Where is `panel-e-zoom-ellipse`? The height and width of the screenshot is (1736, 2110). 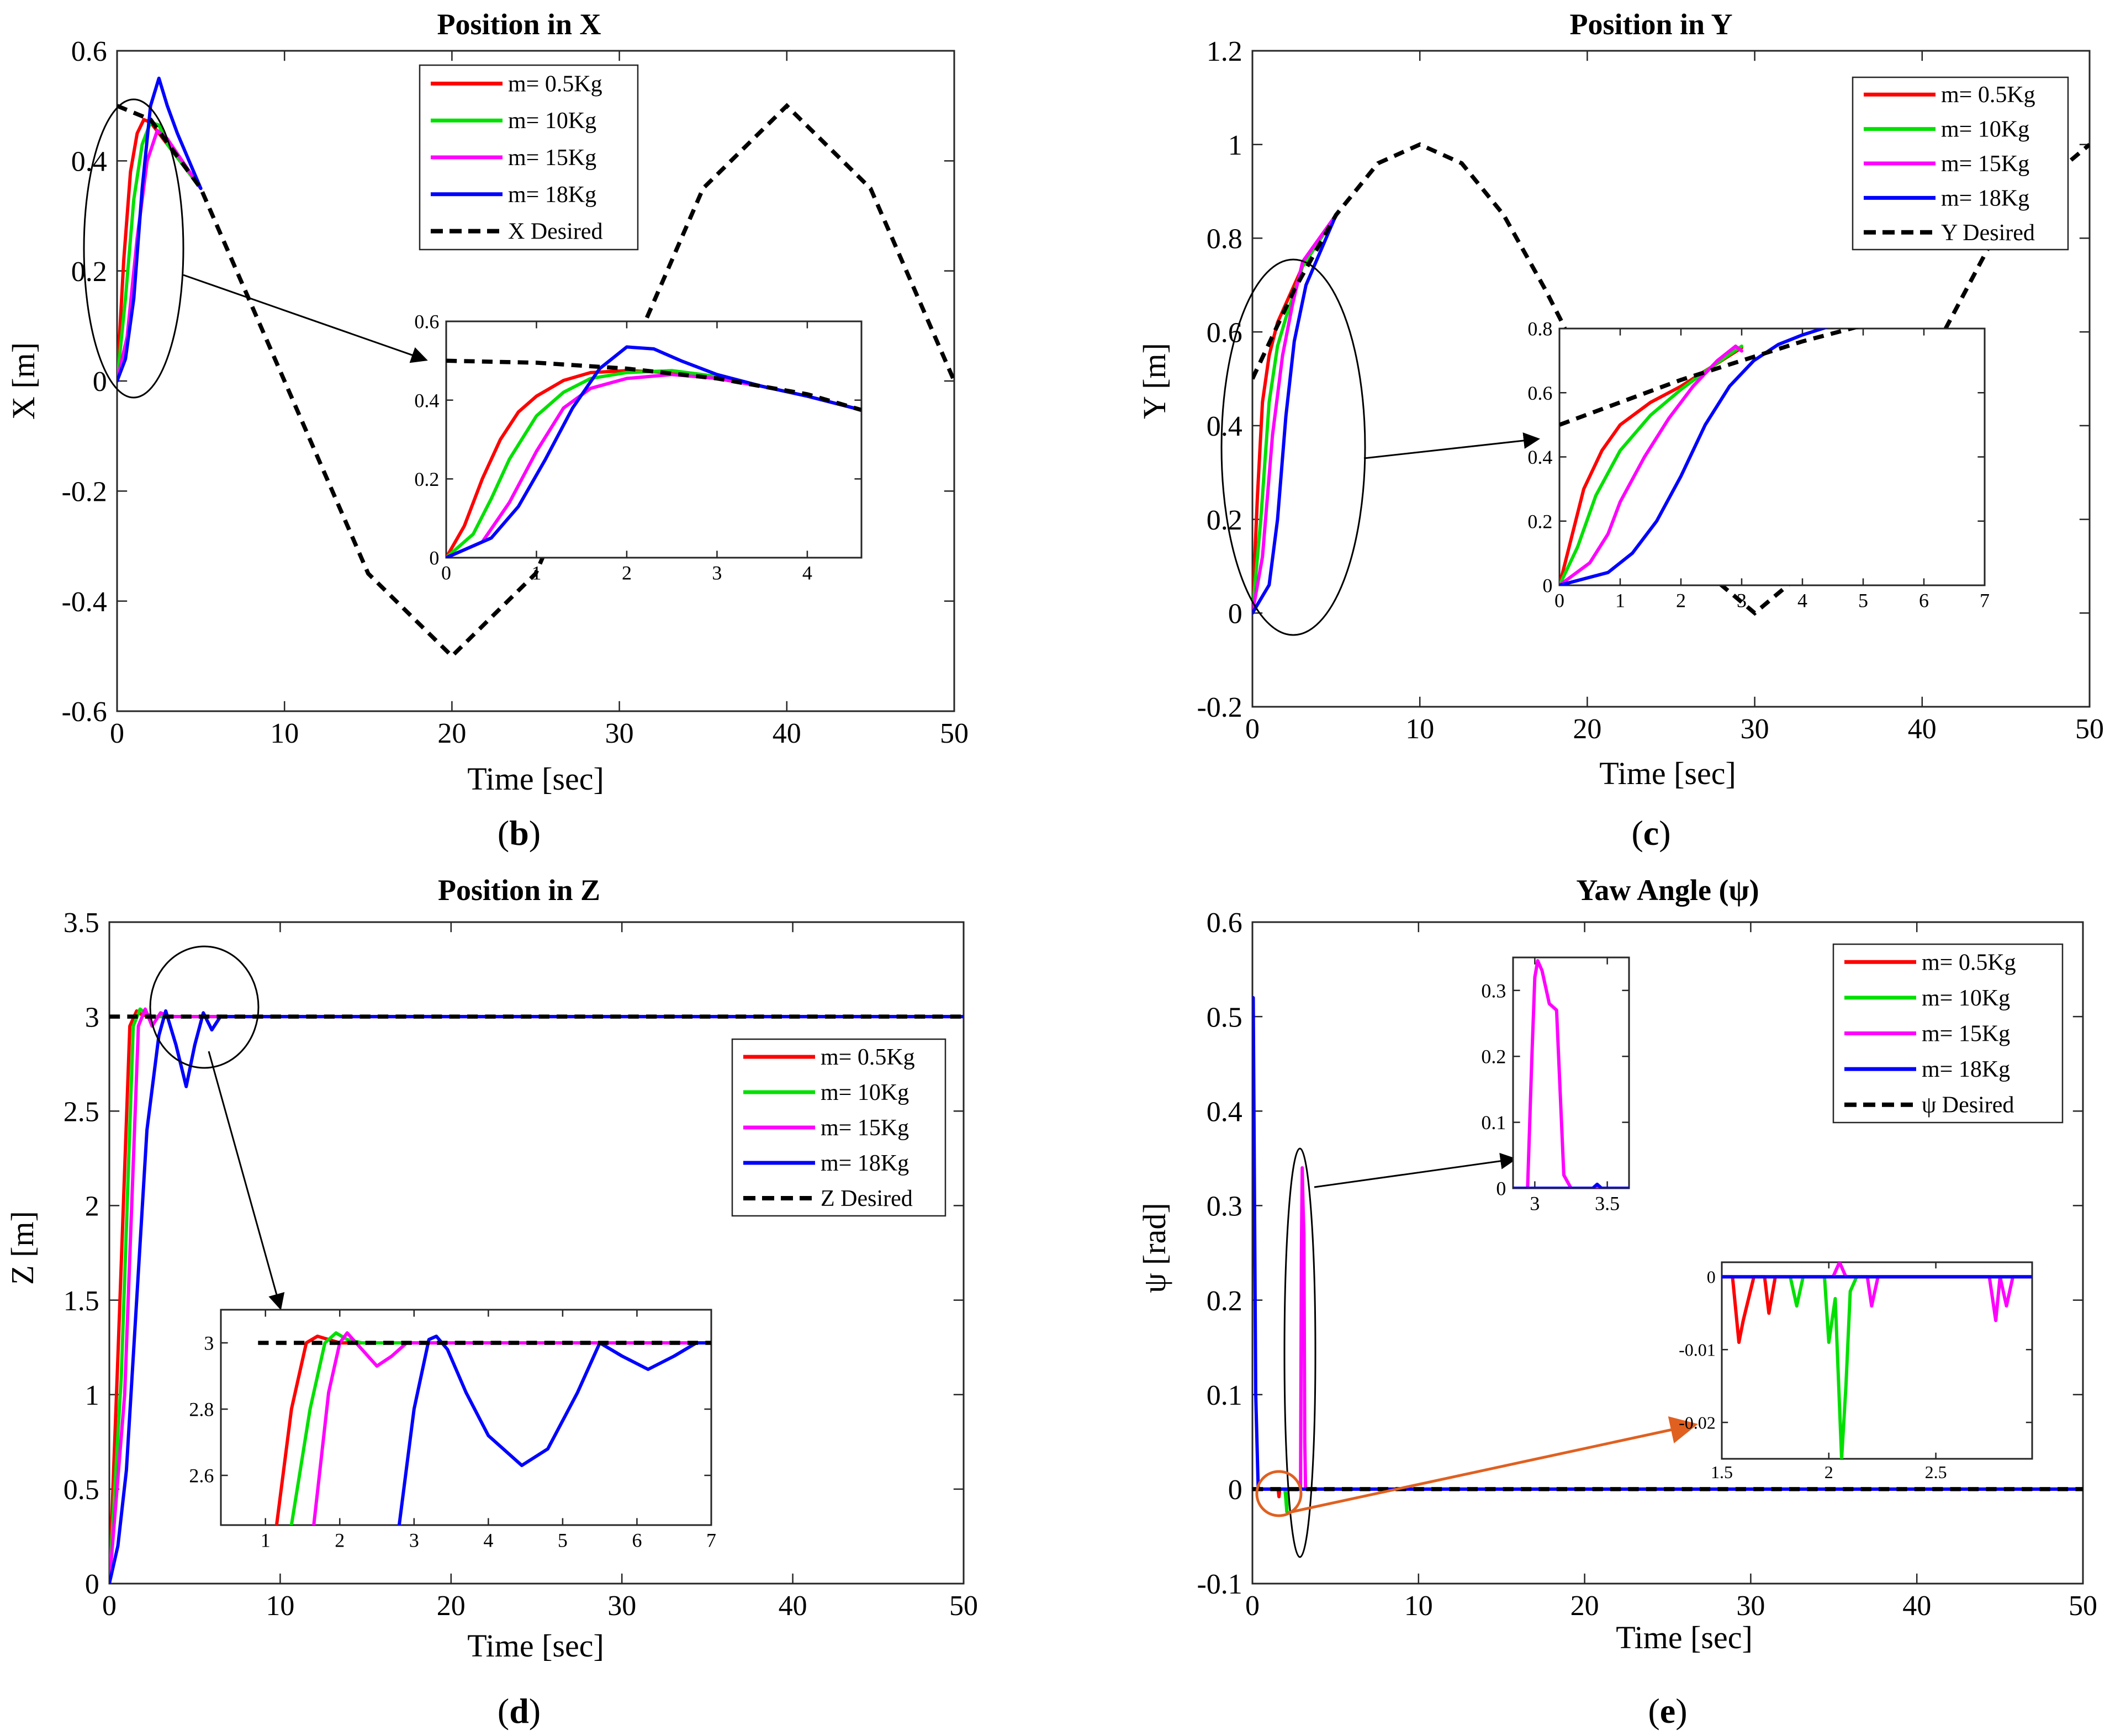
panel-e-zoom-ellipse is located at coordinates (1299, 1352).